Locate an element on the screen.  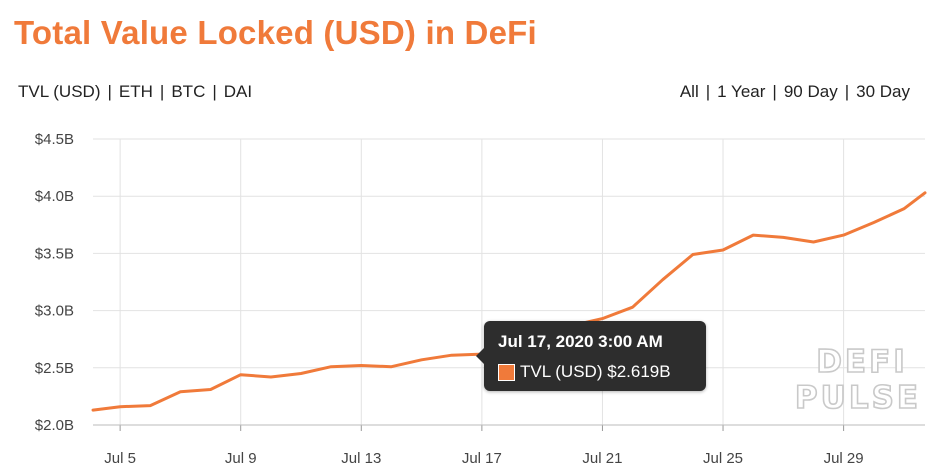
range-selector: All | 1 Year | 90 Day | 30 Day is located at coordinates (795, 92).